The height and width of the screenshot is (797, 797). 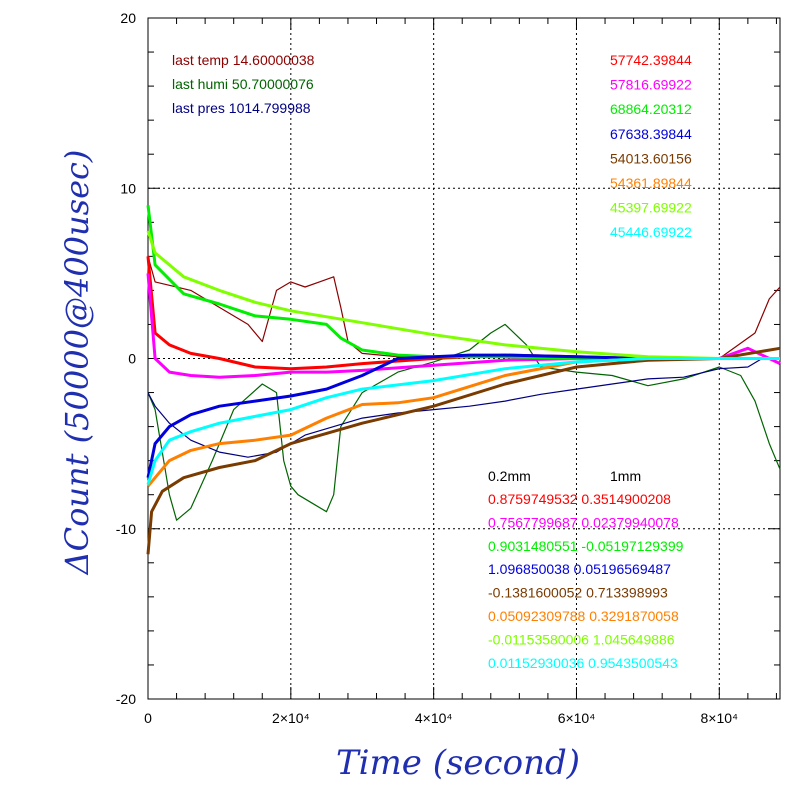 I want to click on env-annotation: last humi 50.70000076, so click(x=243, y=84).